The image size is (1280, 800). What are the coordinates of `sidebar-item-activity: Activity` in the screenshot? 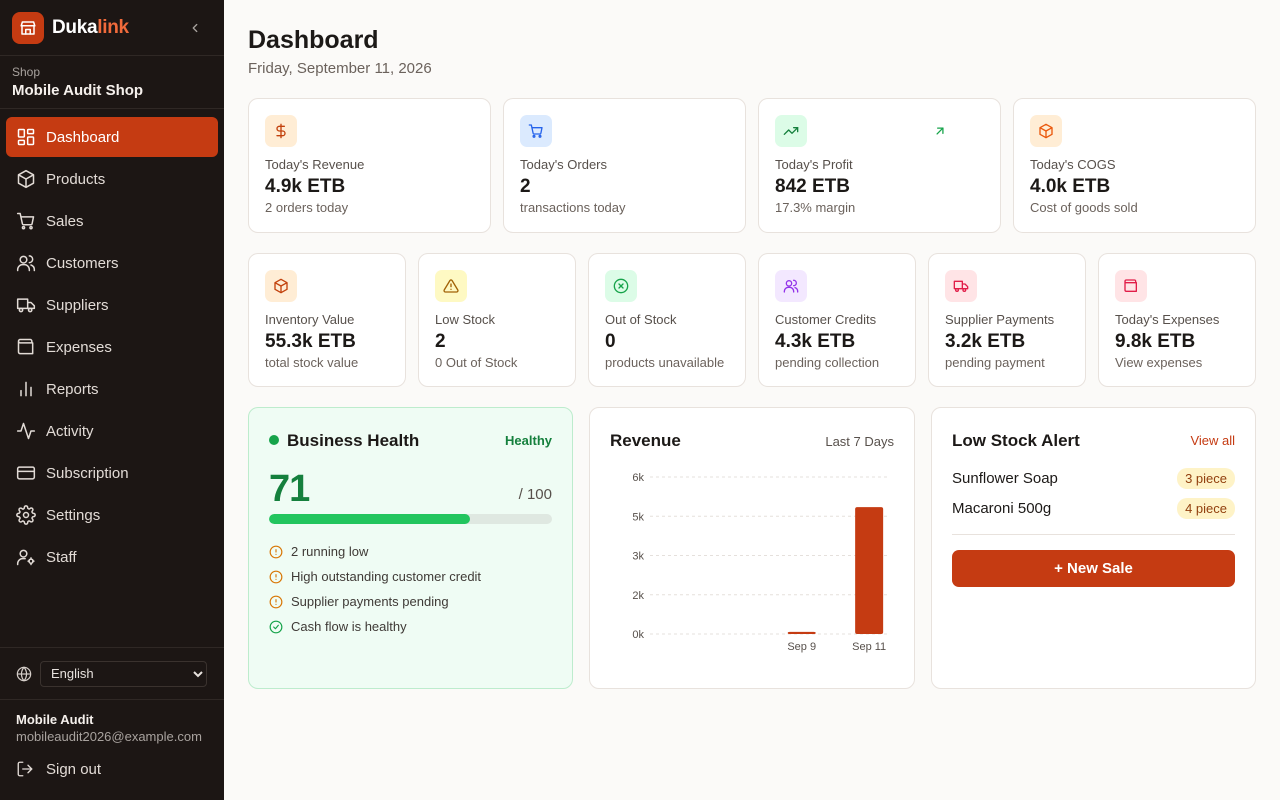 It's located at (112, 431).